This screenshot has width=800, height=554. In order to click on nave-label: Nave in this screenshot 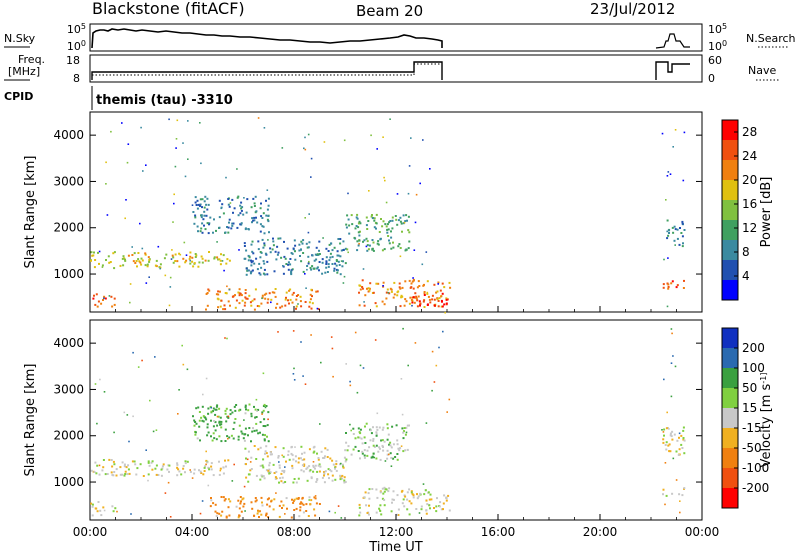, I will do `click(762, 70)`.